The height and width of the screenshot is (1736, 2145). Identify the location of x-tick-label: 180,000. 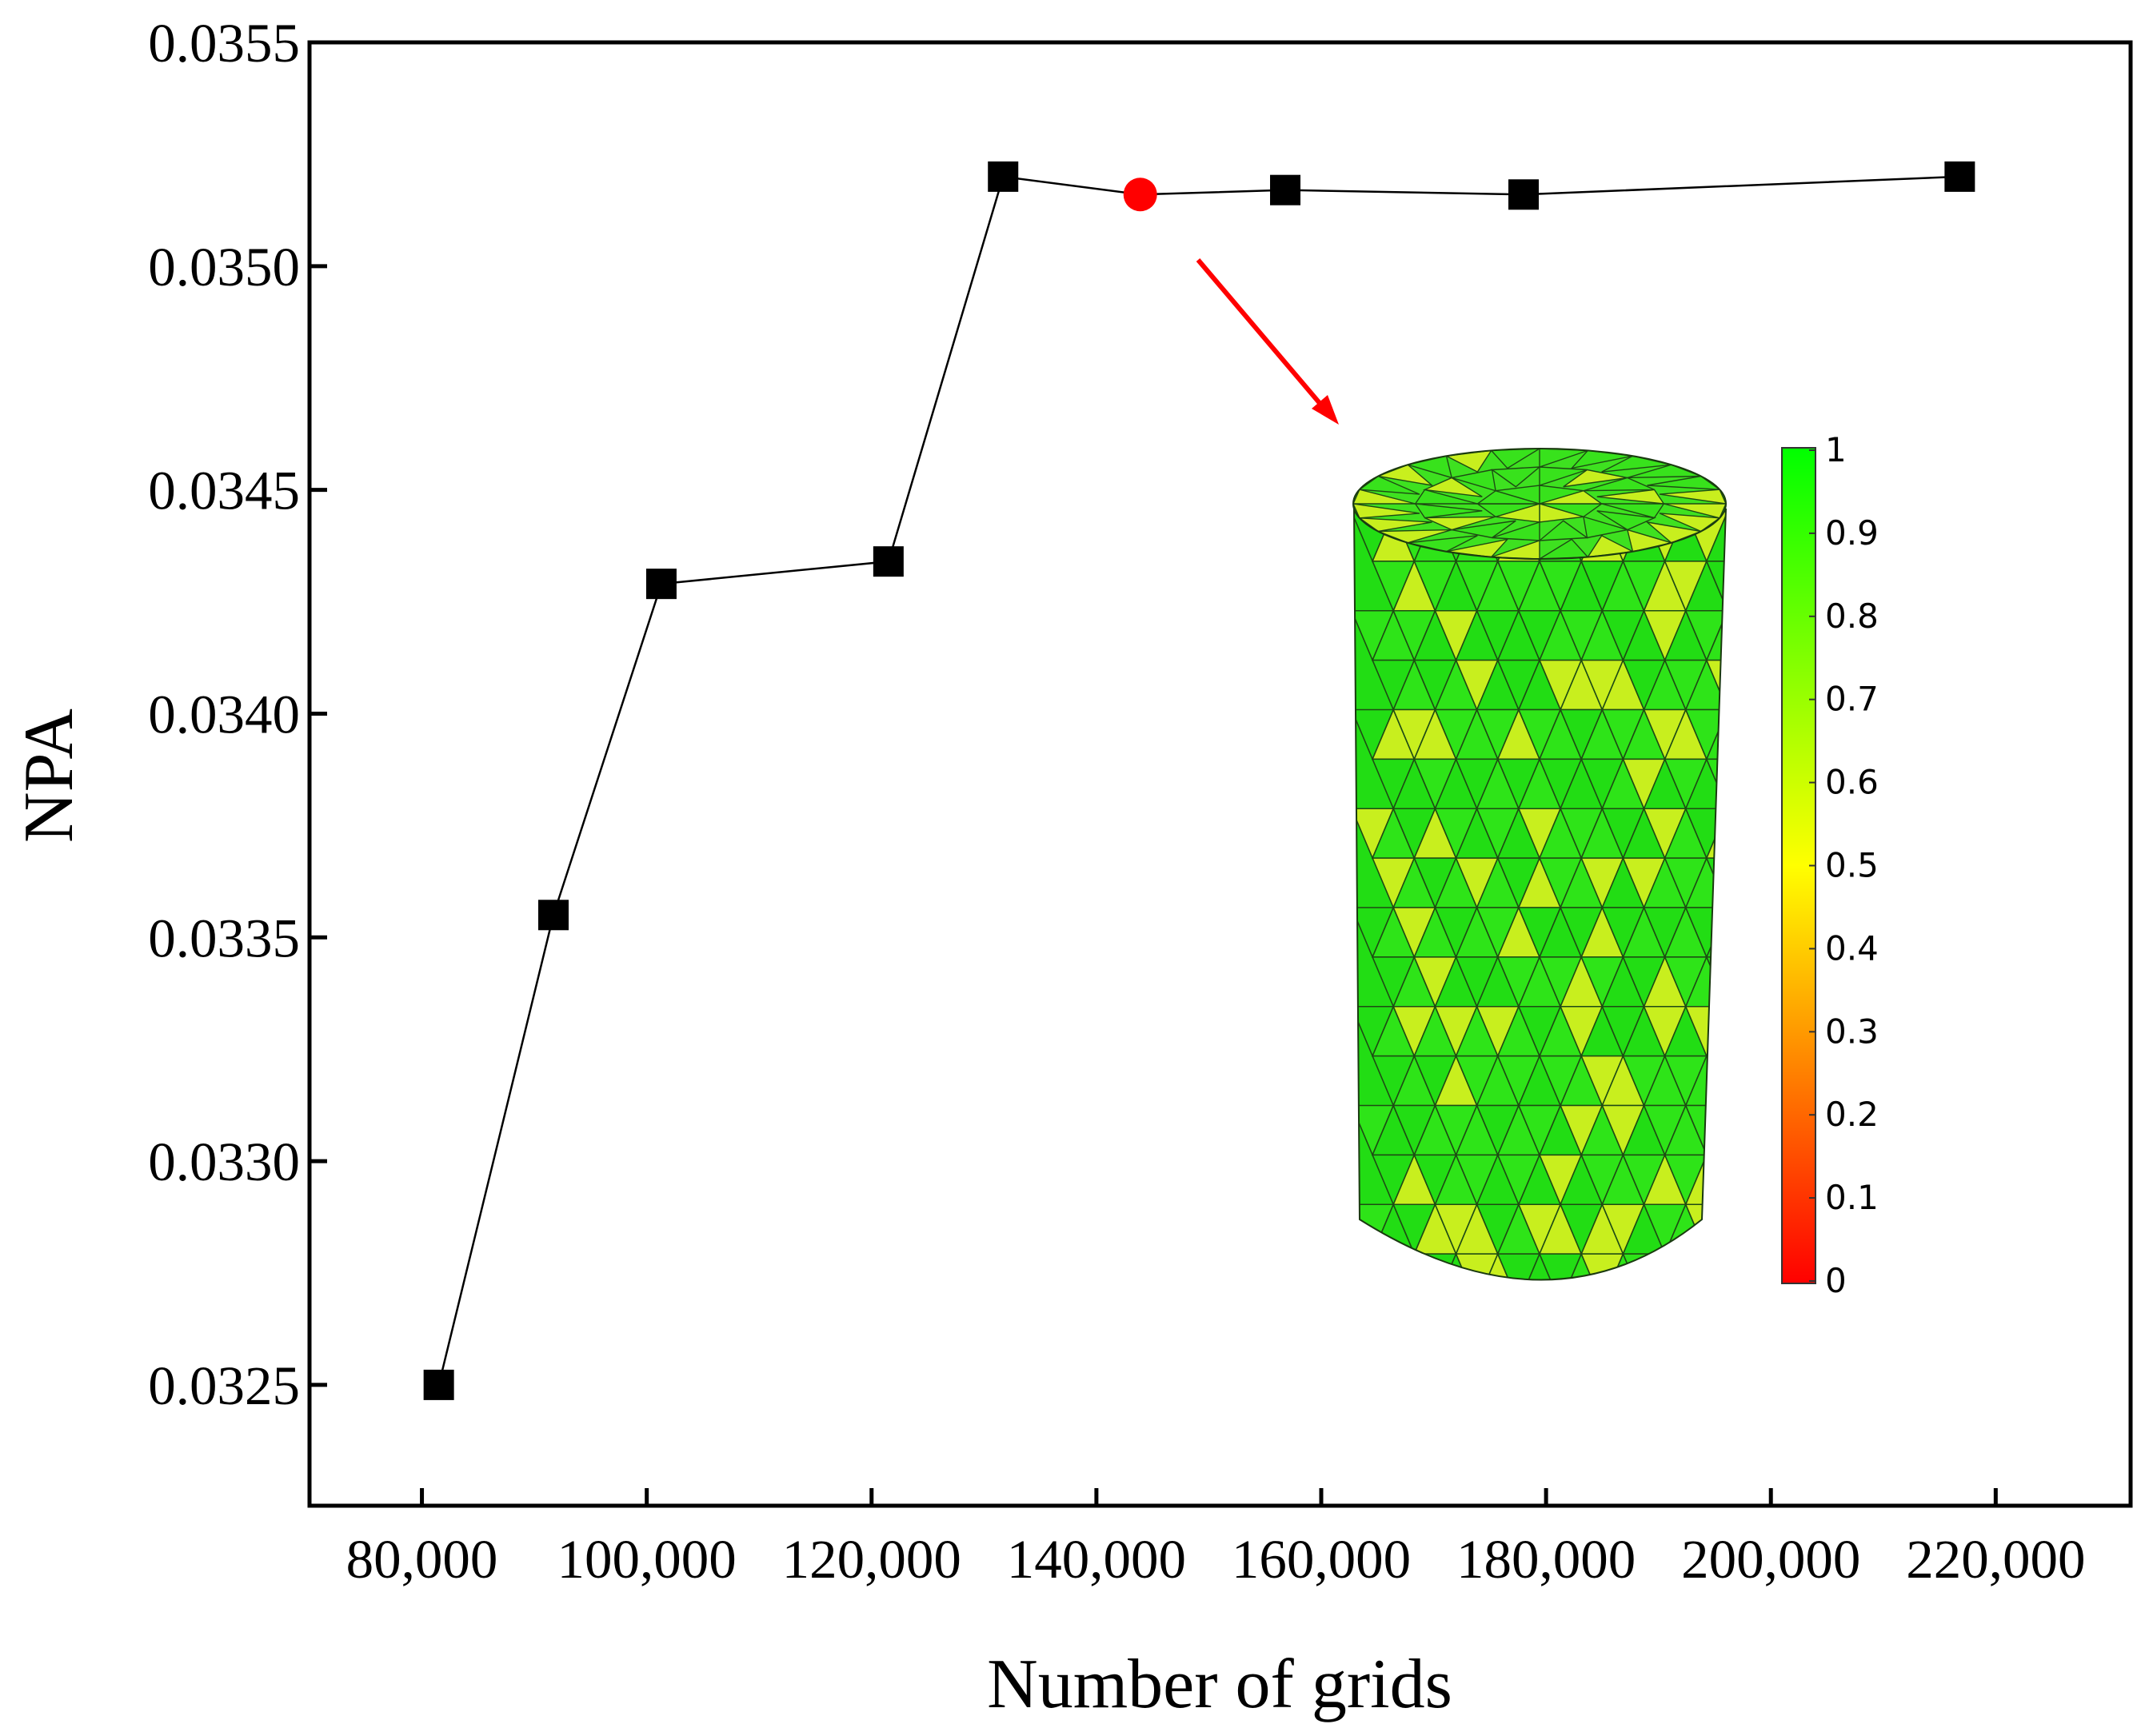
(1546, 1559).